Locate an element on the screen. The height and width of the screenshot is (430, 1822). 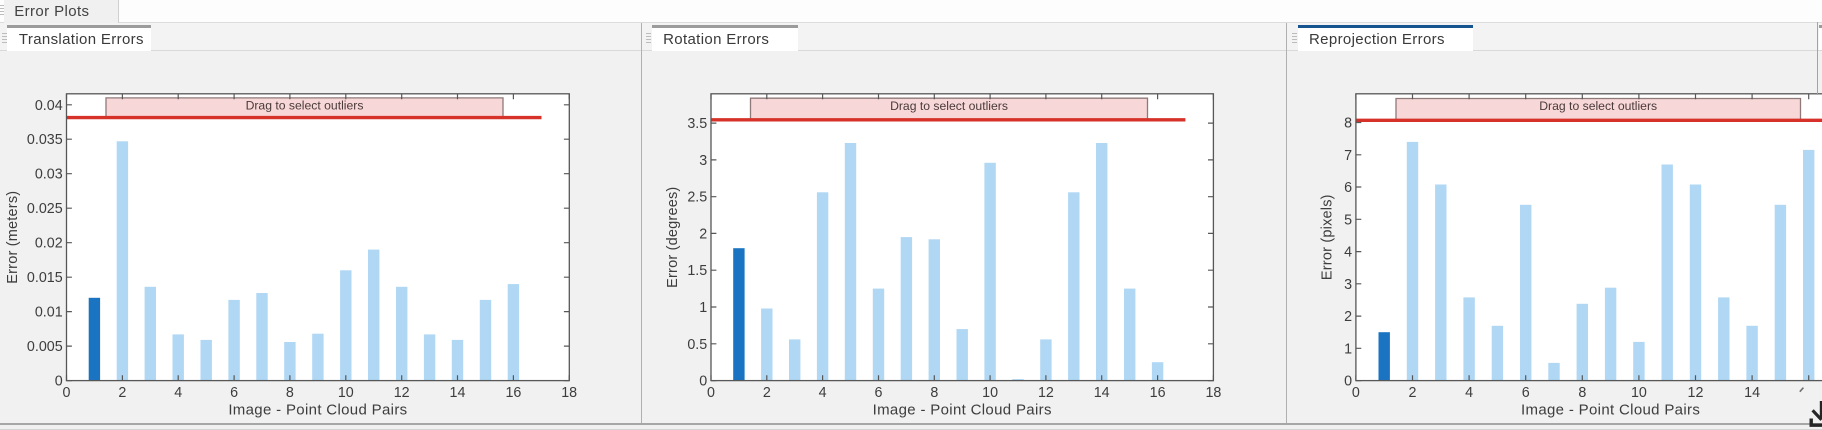
svg-text: 7 is located at coordinates (1348, 156).